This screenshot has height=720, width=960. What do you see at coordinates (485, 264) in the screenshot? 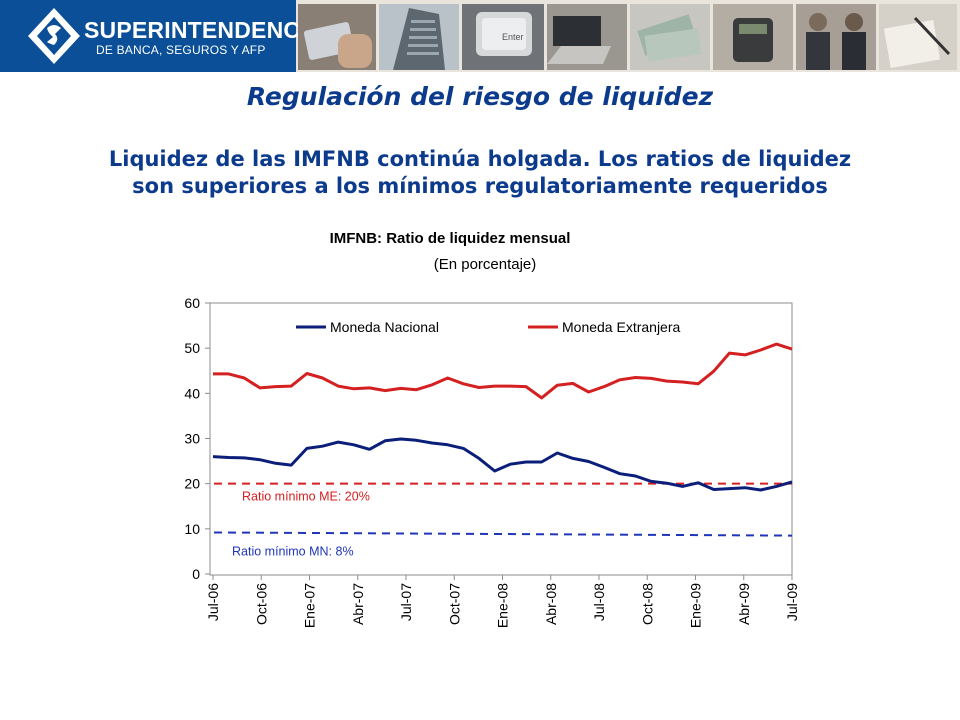
I see `chart-subtitle: (En porcentaje)` at bounding box center [485, 264].